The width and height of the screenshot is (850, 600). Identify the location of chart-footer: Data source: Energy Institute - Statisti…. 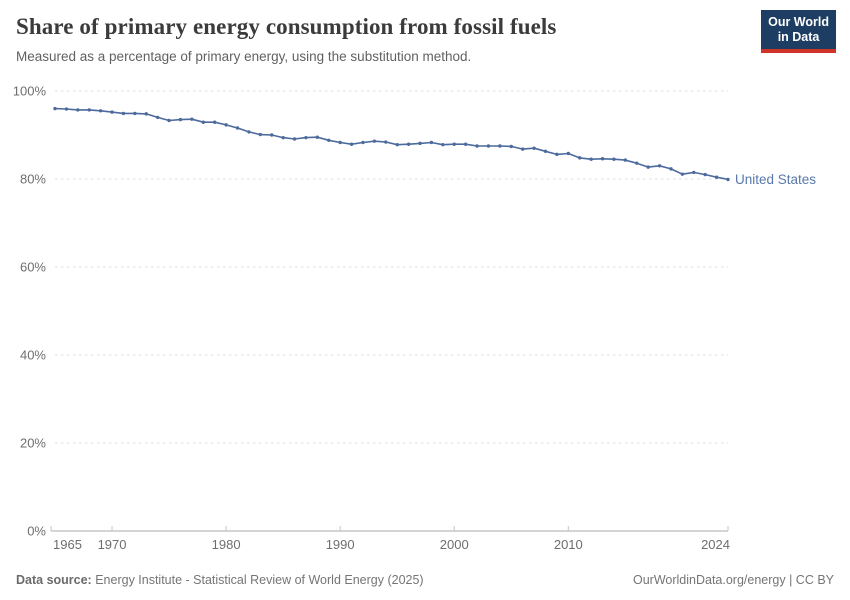
(425, 580).